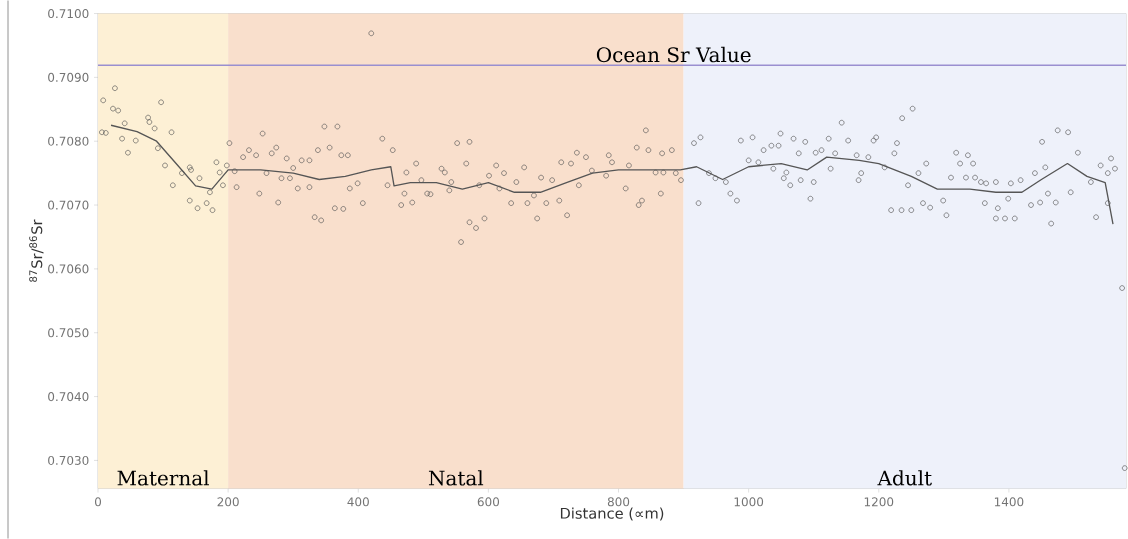  I want to click on x-tick-label: 1000, so click(749, 502).